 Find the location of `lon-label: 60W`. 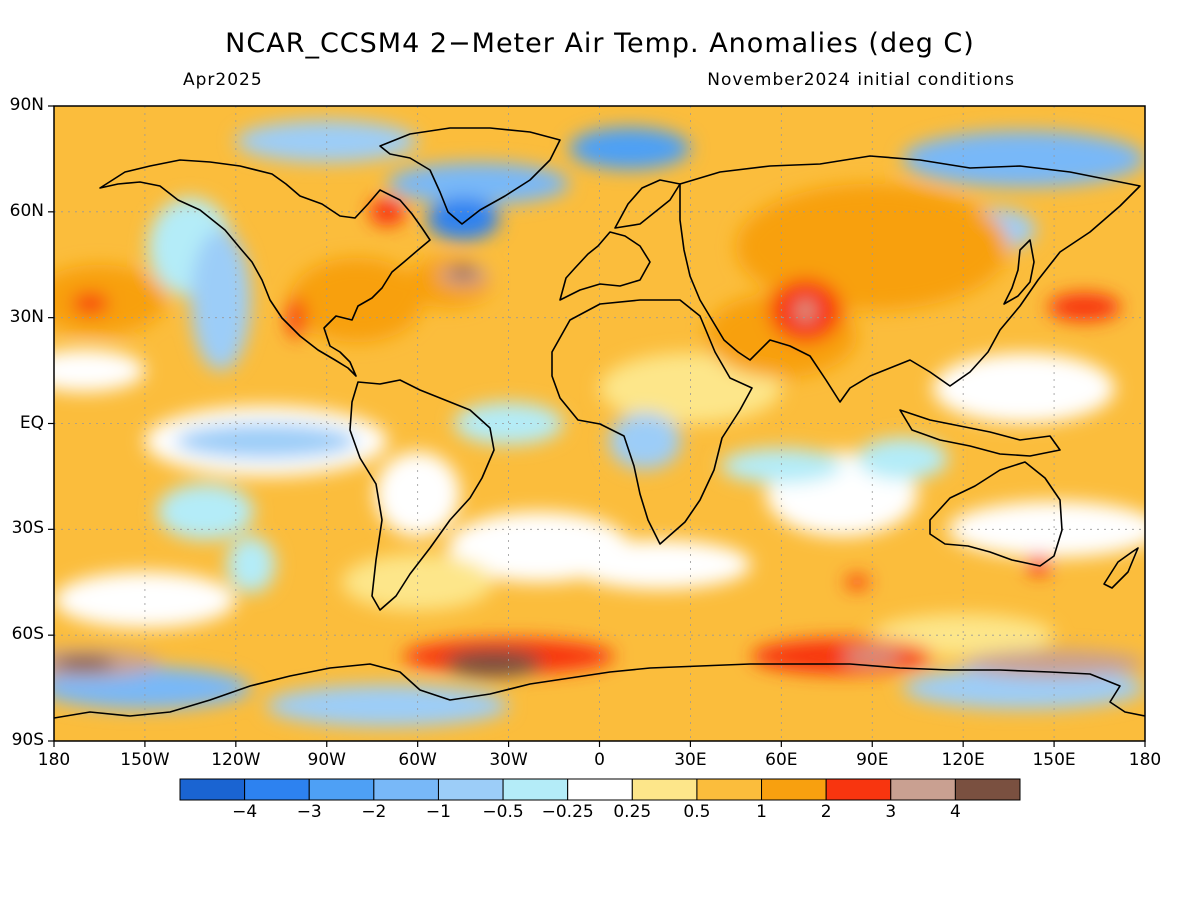

lon-label: 60W is located at coordinates (417, 760).